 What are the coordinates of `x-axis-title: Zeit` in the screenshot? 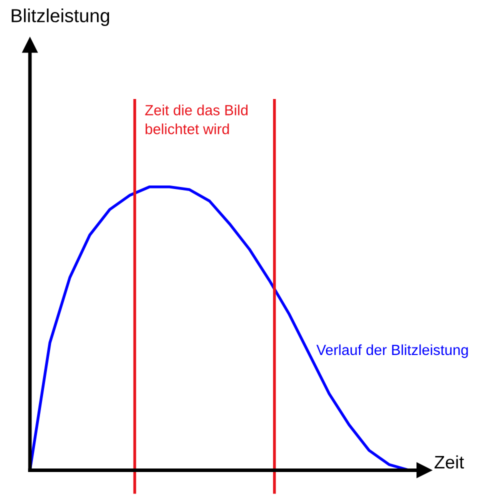 It's located at (449, 462).